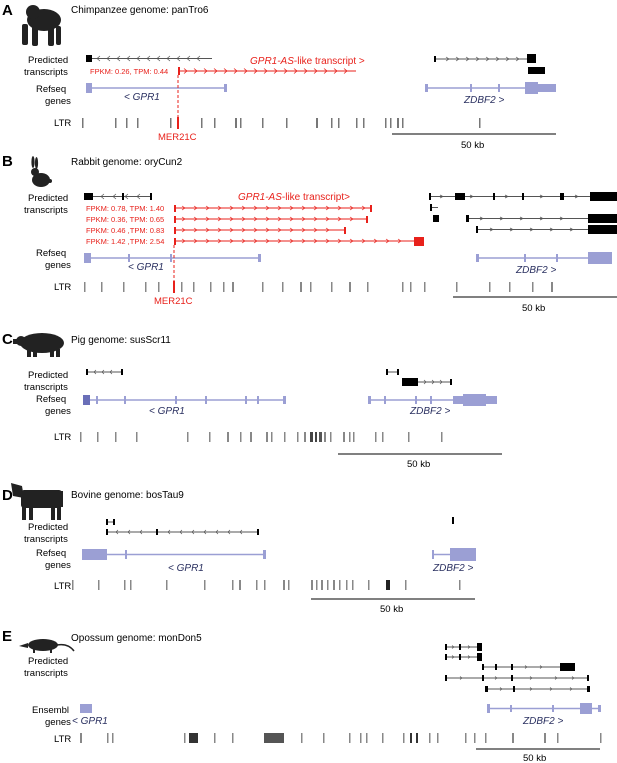  I want to click on fpkm-label: FPKM: 0.46 ,TPM: 0.83, so click(125, 230).